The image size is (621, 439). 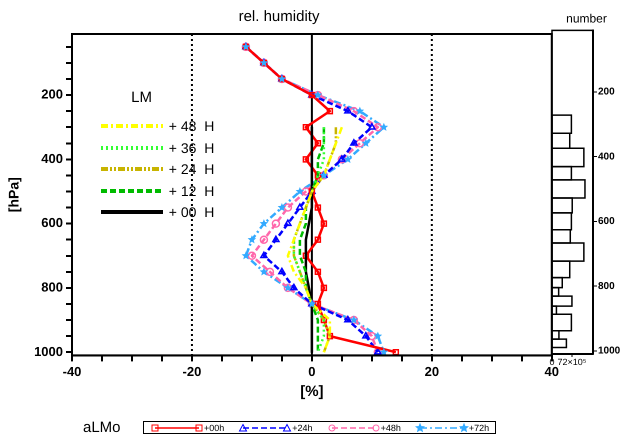 What do you see at coordinates (214, 427) in the screenshot?
I see `legend-label: +00h` at bounding box center [214, 427].